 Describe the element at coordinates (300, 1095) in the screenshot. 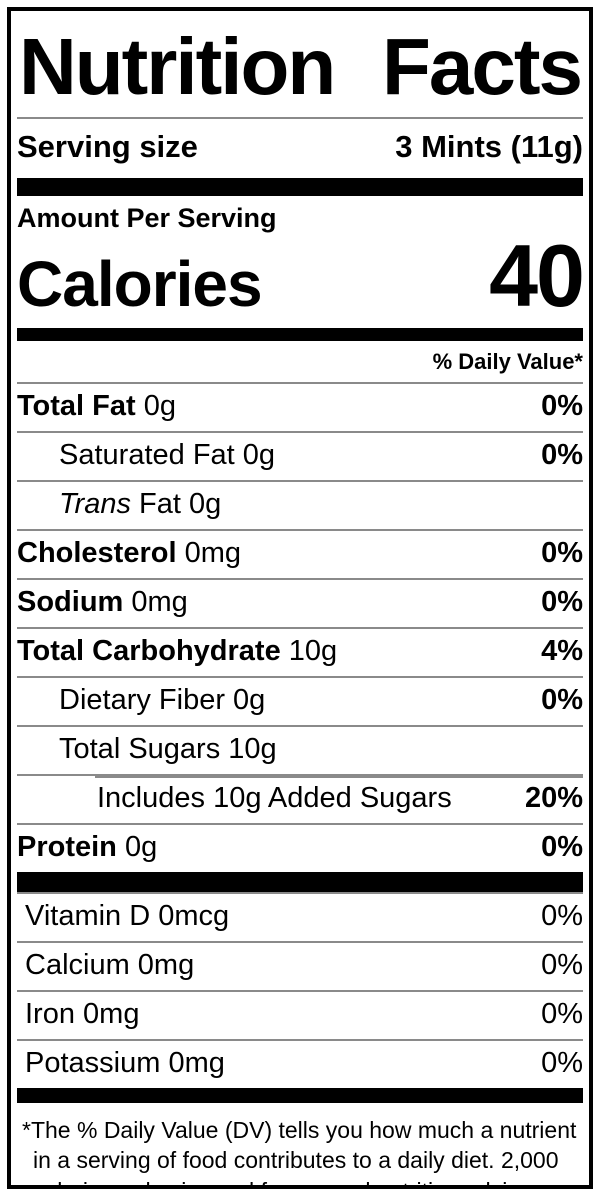

I see `thick-bar-bottom` at that location.